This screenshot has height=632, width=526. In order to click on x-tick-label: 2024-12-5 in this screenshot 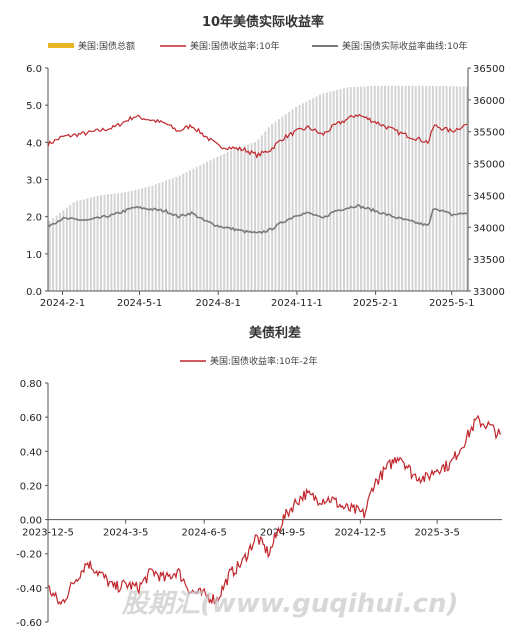, I will do `click(360, 533)`.